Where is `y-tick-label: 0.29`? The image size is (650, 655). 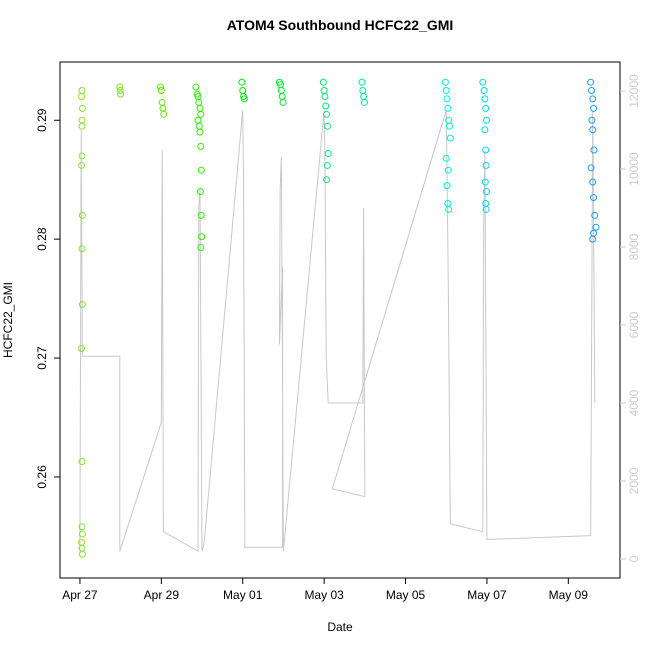 y-tick-label: 0.29 is located at coordinates (42, 120).